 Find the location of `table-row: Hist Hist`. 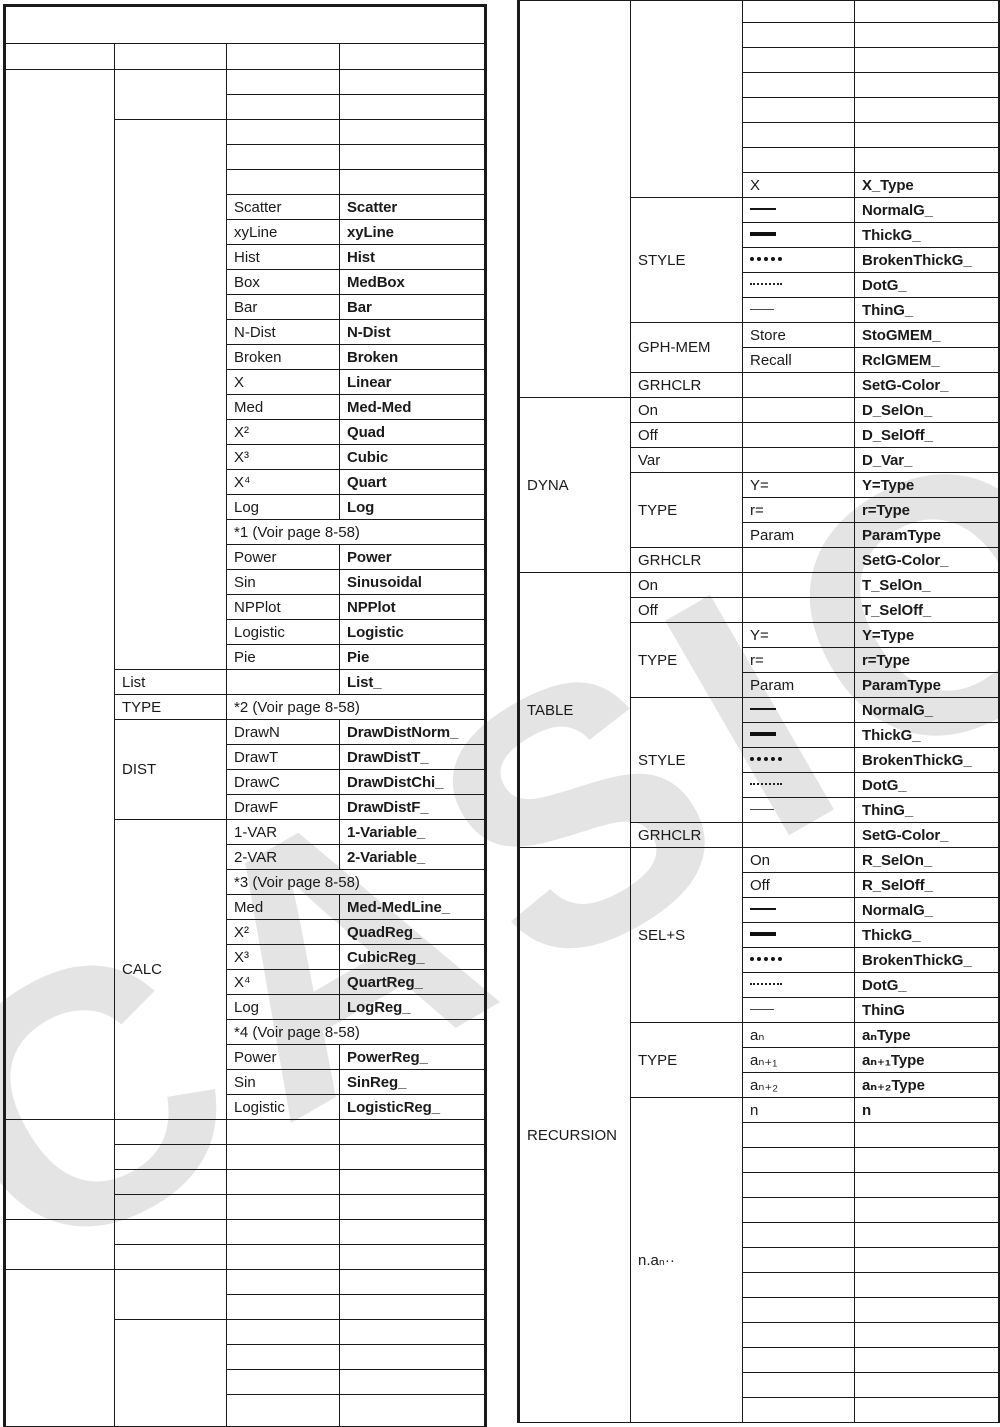

table-row: Hist Hist is located at coordinates (245, 257).